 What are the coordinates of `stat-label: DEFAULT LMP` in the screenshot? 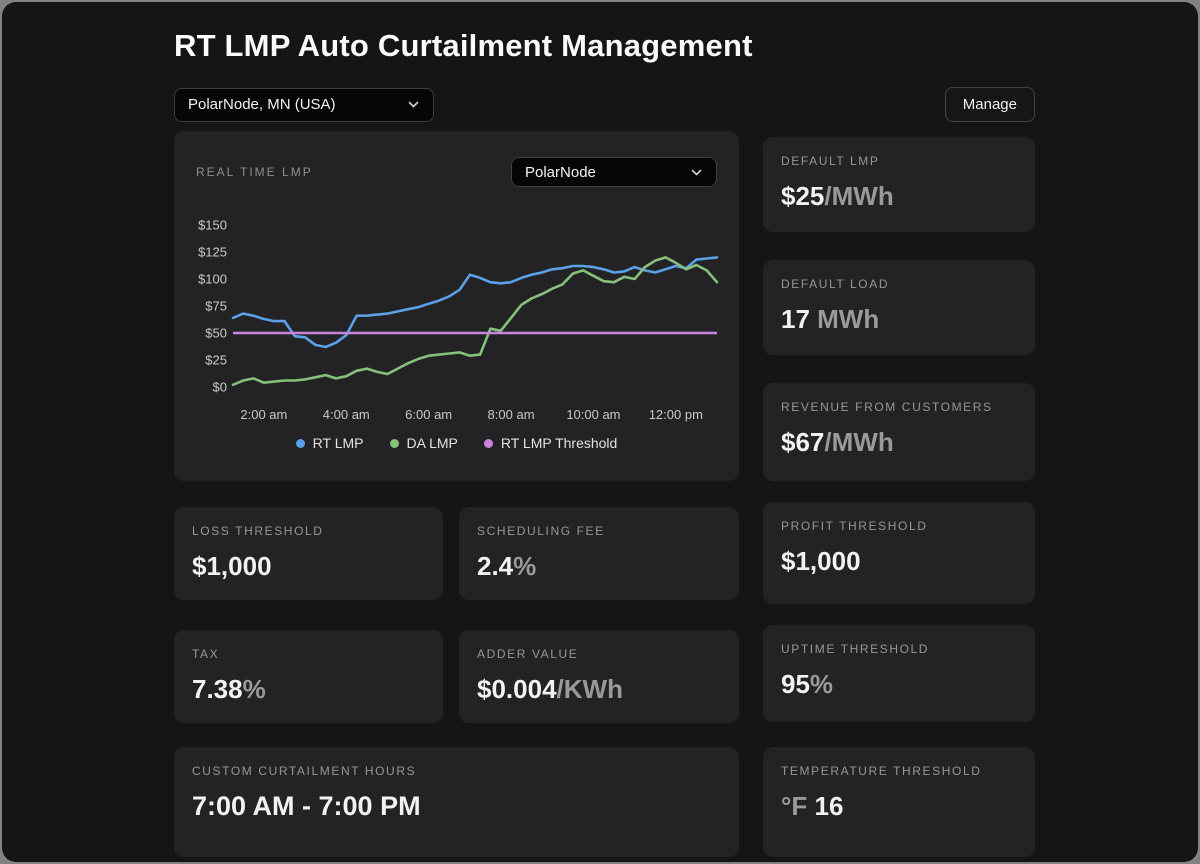 It's located at (830, 161).